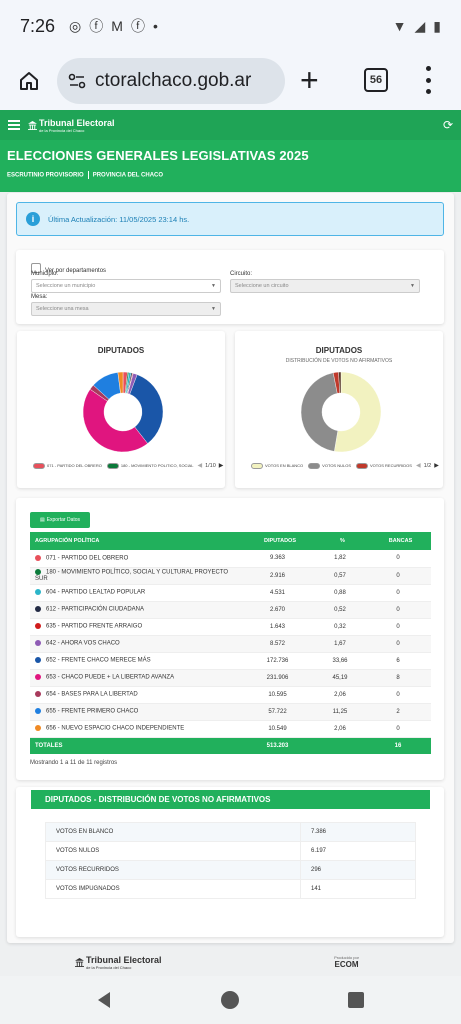 The height and width of the screenshot is (1024, 461). I want to click on chart1-title: DIPUTADOS, so click(121, 350).